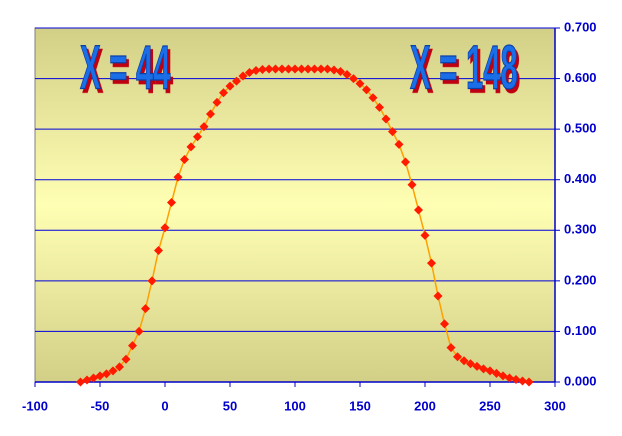  Describe the element at coordinates (35, 405) in the screenshot. I see `x-tick-label: -100` at that location.